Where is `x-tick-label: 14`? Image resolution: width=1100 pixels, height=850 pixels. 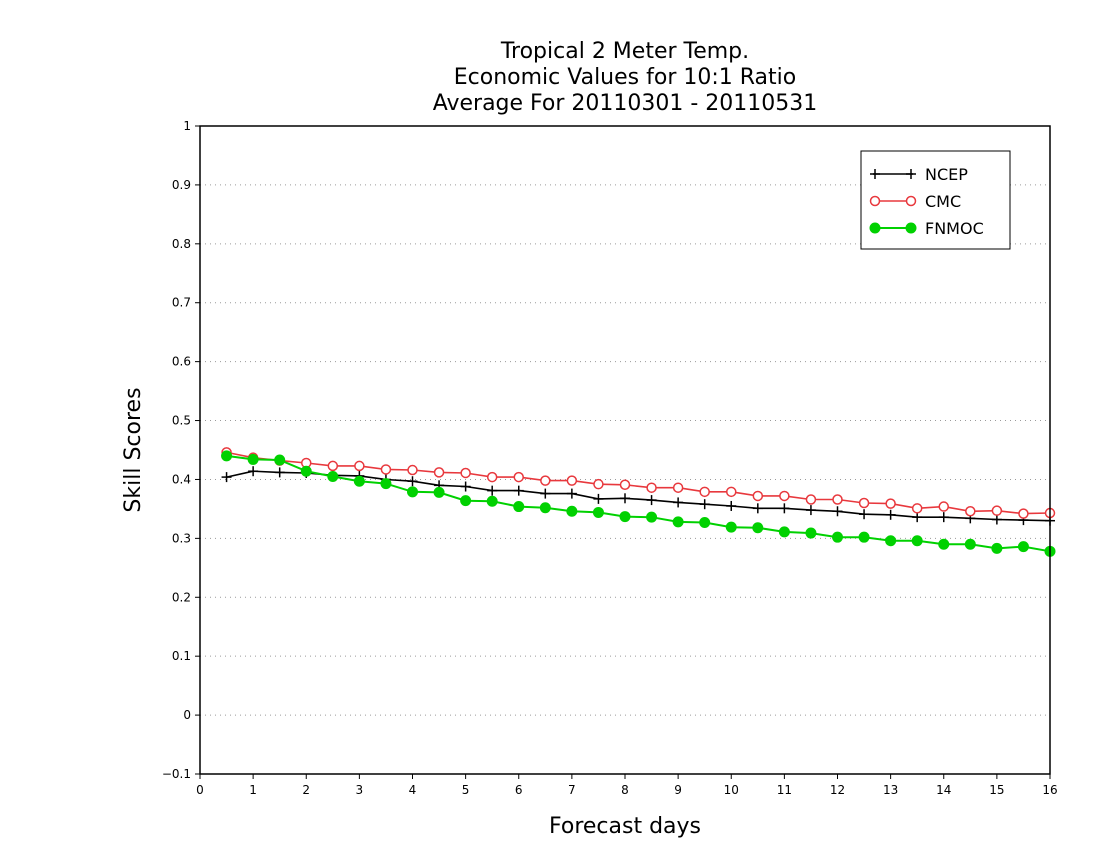
x-tick-label: 14 is located at coordinates (943, 790).